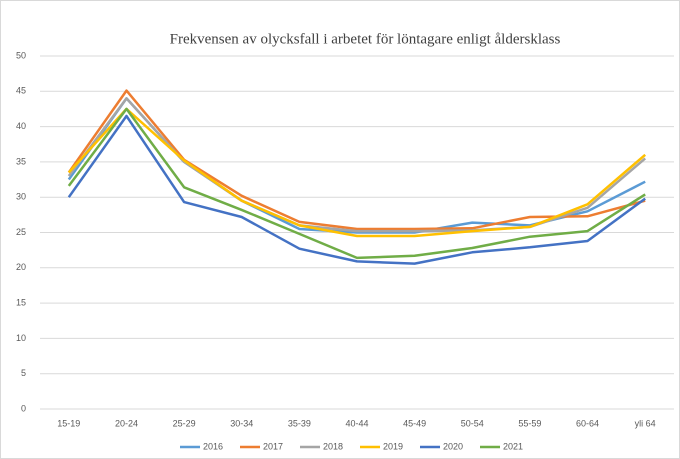  I want to click on x-tick-label: 40-44, so click(356, 423).